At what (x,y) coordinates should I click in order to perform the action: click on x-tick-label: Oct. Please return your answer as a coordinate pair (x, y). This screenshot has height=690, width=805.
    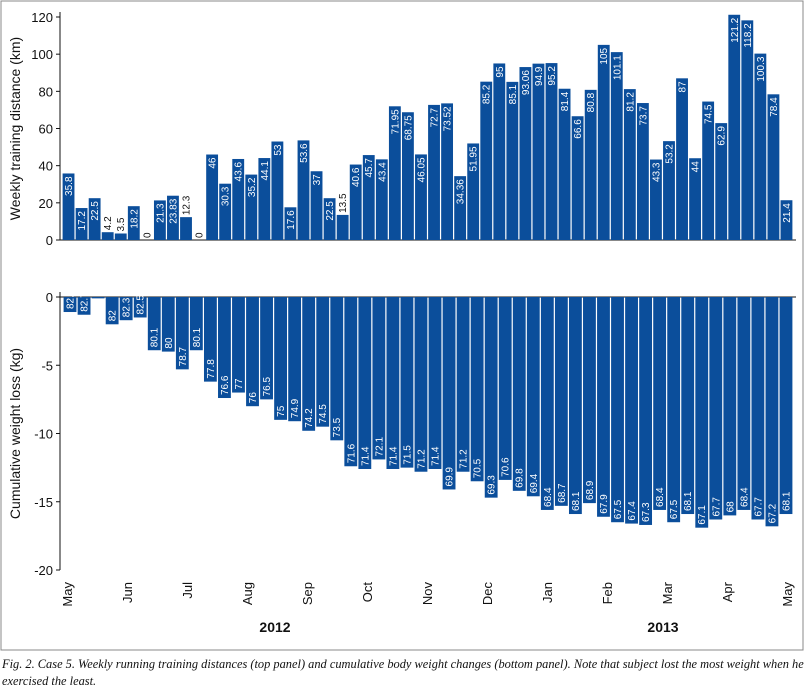
    Looking at the image, I should click on (367, 592).